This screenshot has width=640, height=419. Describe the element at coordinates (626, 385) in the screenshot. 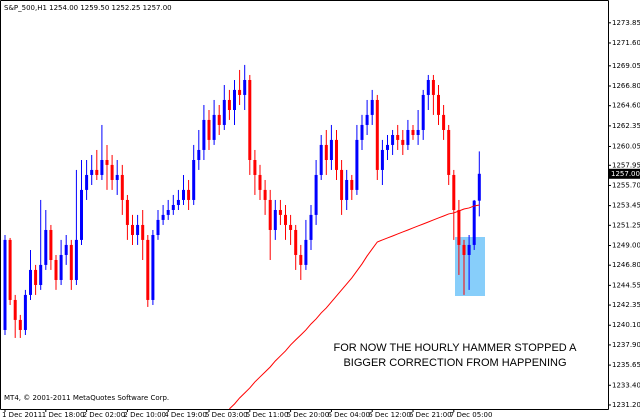

I see `y-tick-label: 1233.40` at that location.